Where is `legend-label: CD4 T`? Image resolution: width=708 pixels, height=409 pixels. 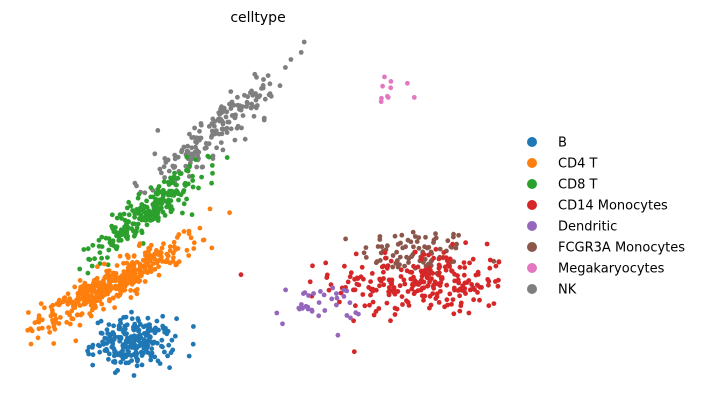 legend-label: CD4 T is located at coordinates (577, 164).